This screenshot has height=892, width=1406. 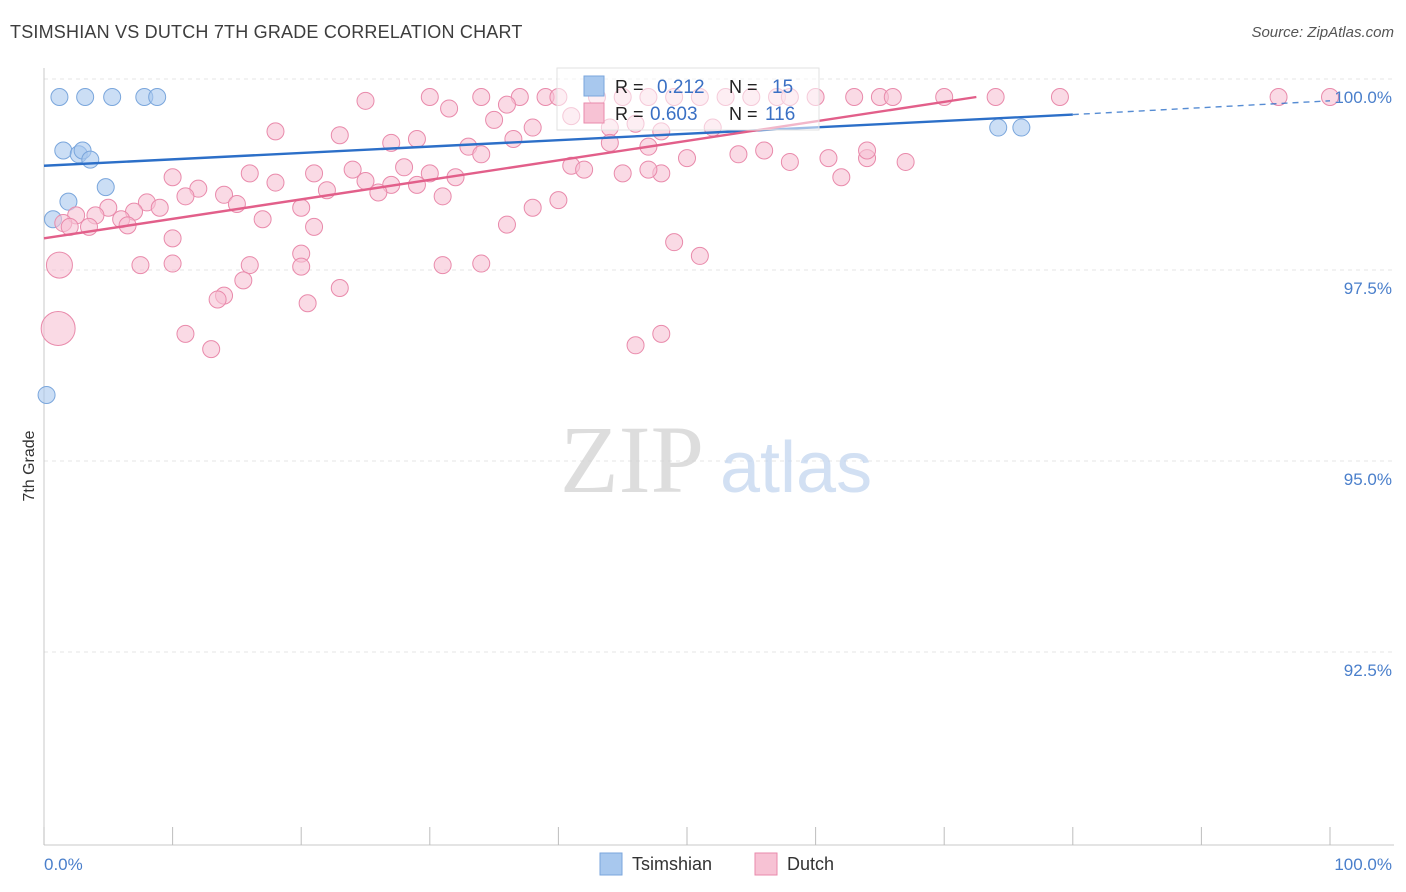 I want to click on y-tick-label-2: 95.0%, so click(x=1368, y=479).